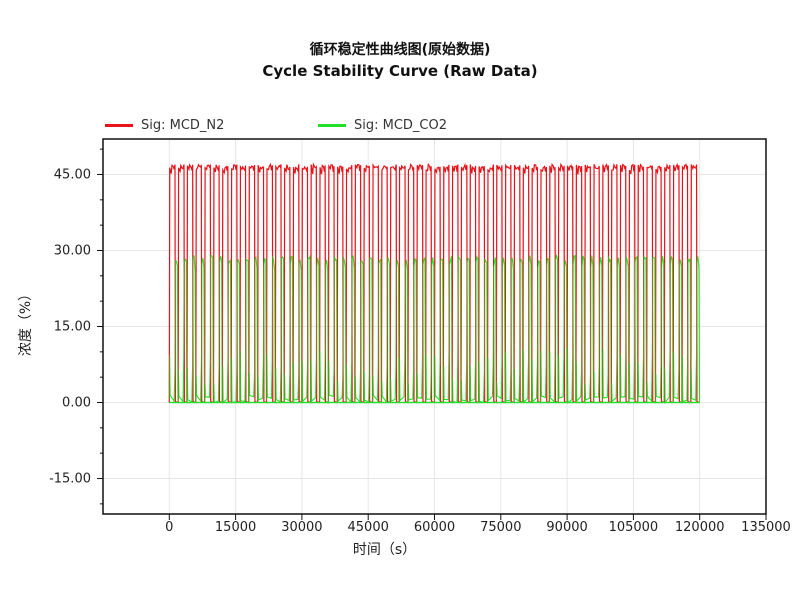  I want to click on chart-subtitle: Cycle Stability Curve (Raw Data), so click(400, 71).